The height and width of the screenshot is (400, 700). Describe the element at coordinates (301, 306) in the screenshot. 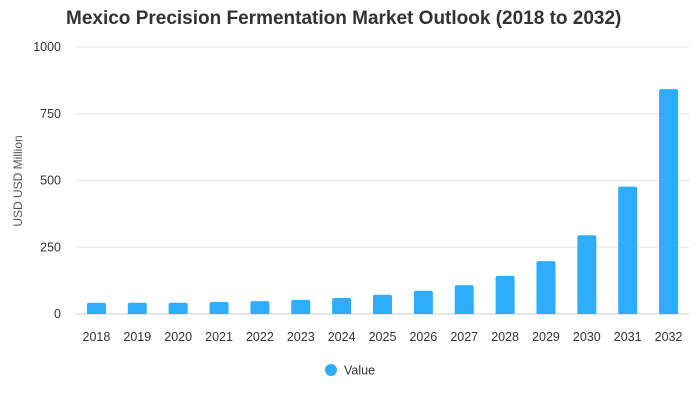

I see `bar-2023` at that location.